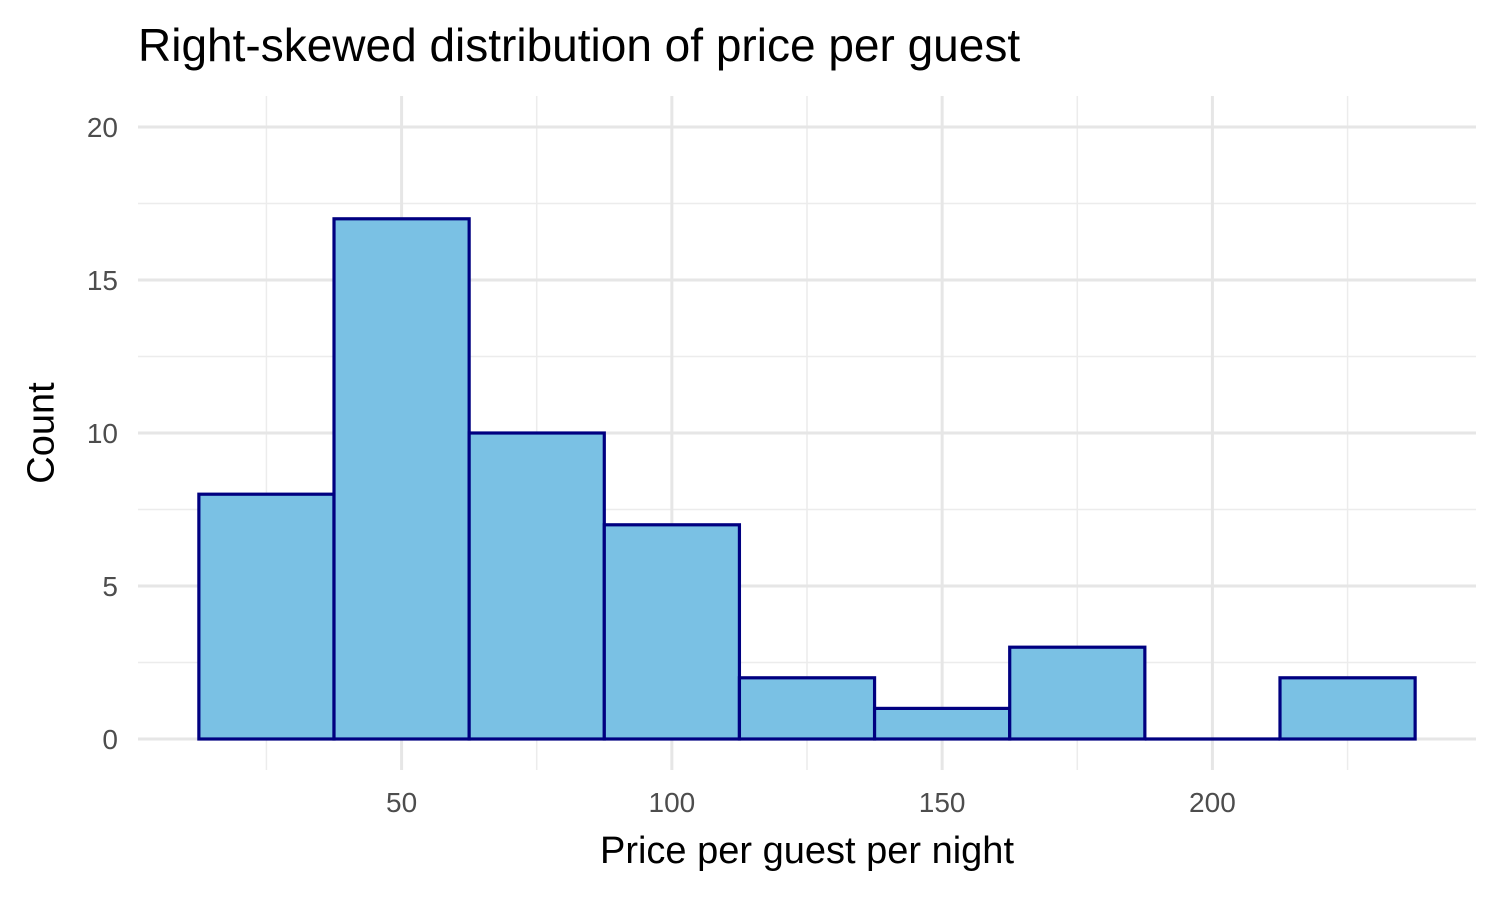 This screenshot has height=900, width=1500. What do you see at coordinates (1212, 802) in the screenshot?
I see `x-tick-label: 200` at bounding box center [1212, 802].